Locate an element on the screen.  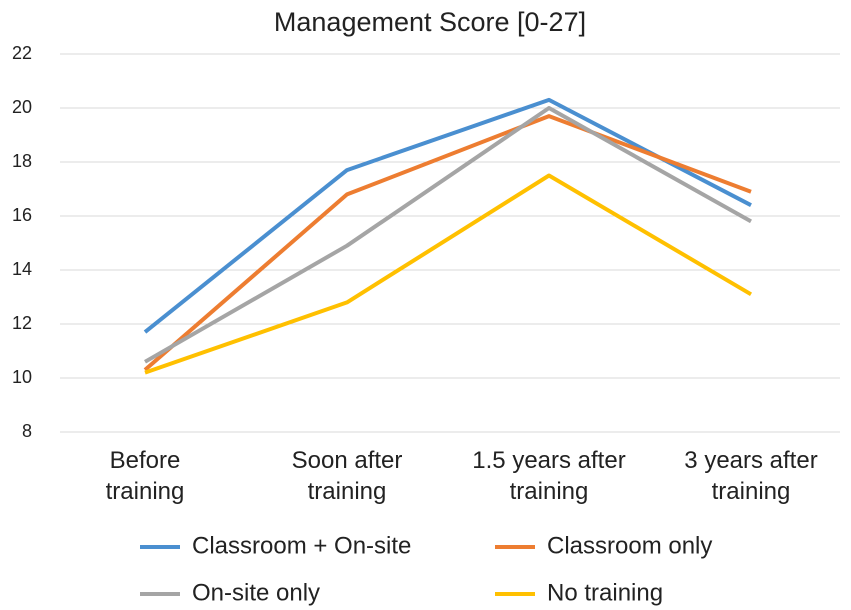
y-tick-label: 20 is located at coordinates (22, 107).